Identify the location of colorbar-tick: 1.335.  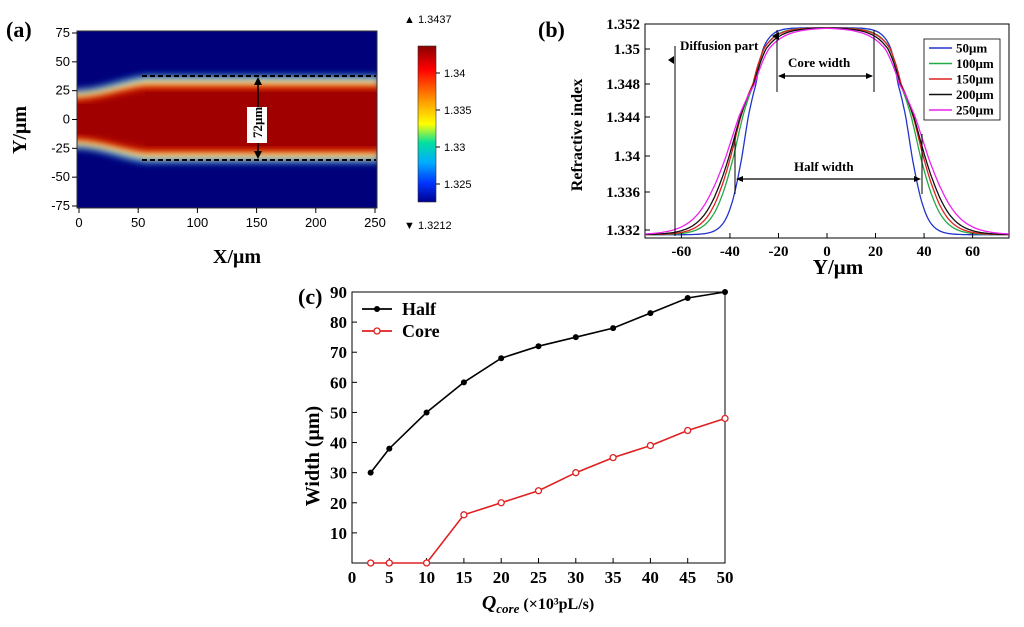
(458, 111).